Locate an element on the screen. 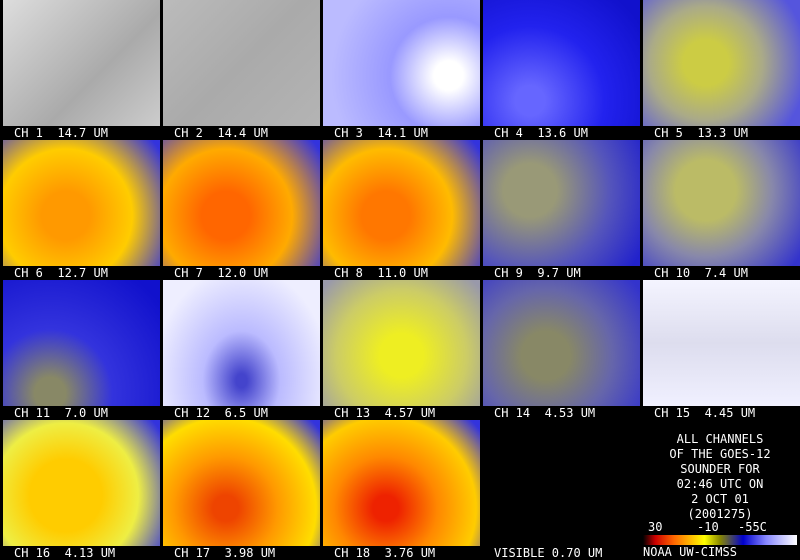 The width and height of the screenshot is (800, 560). scale-label: -10 is located at coordinates (708, 527).